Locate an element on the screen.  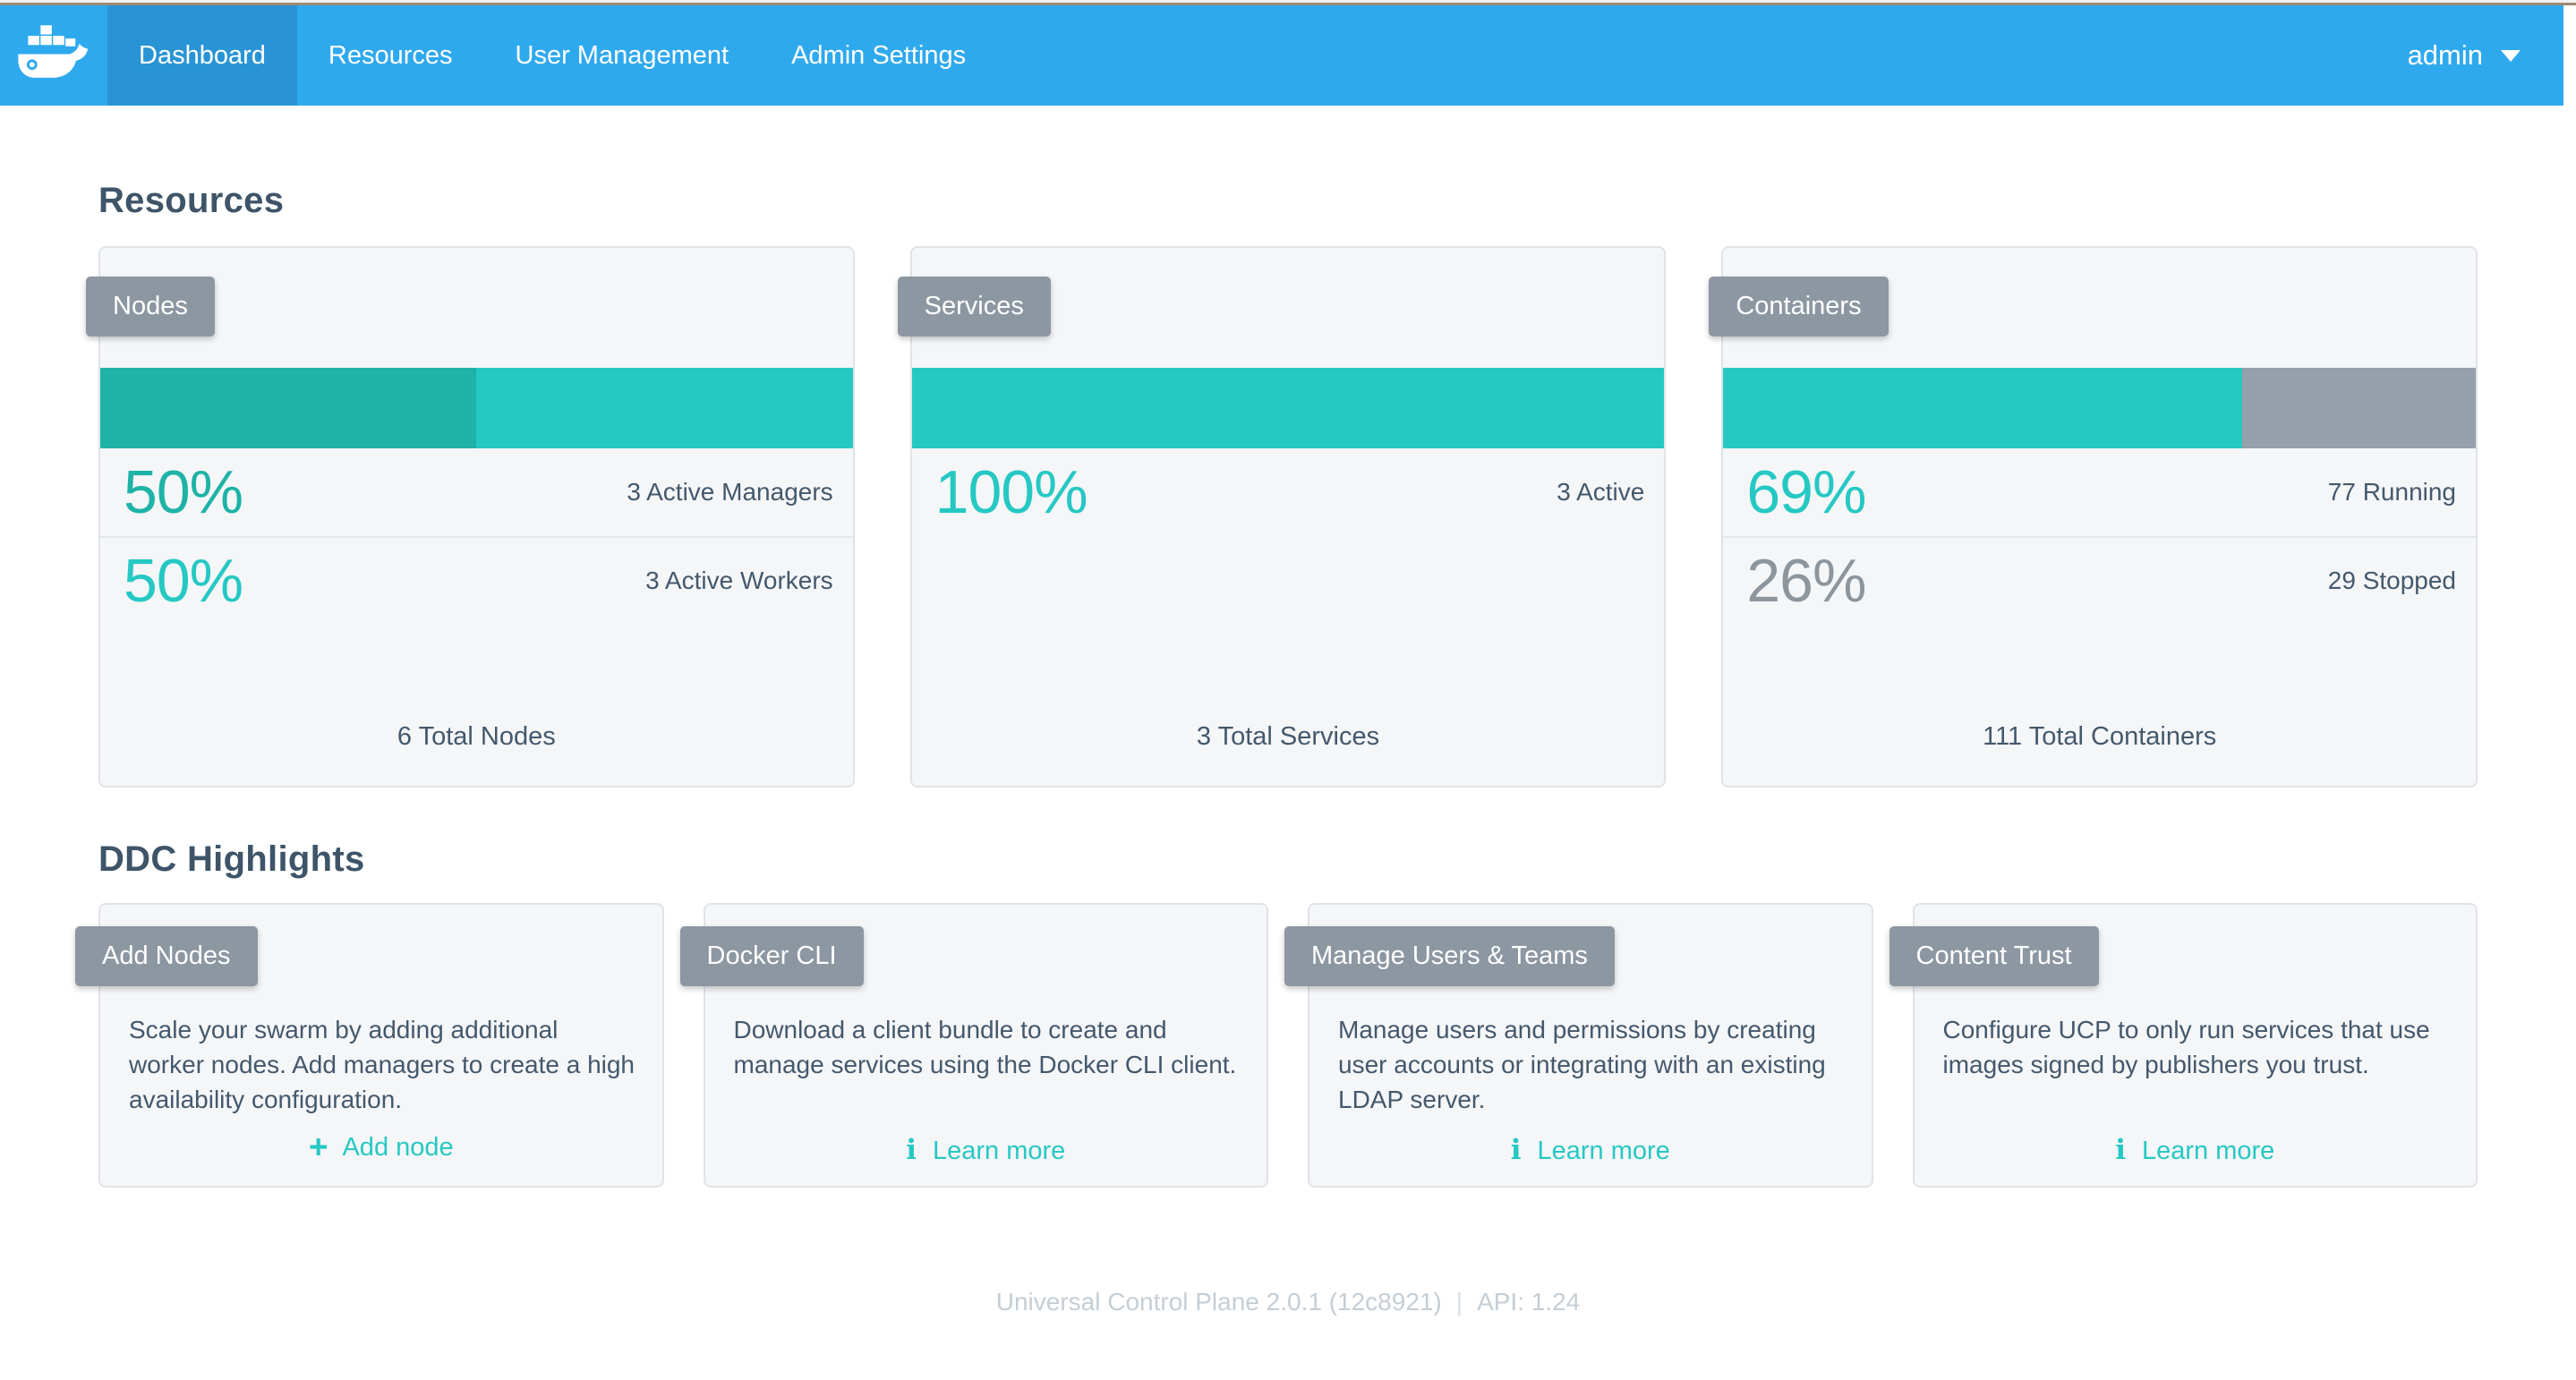
docker-whale-icon is located at coordinates (53, 51).